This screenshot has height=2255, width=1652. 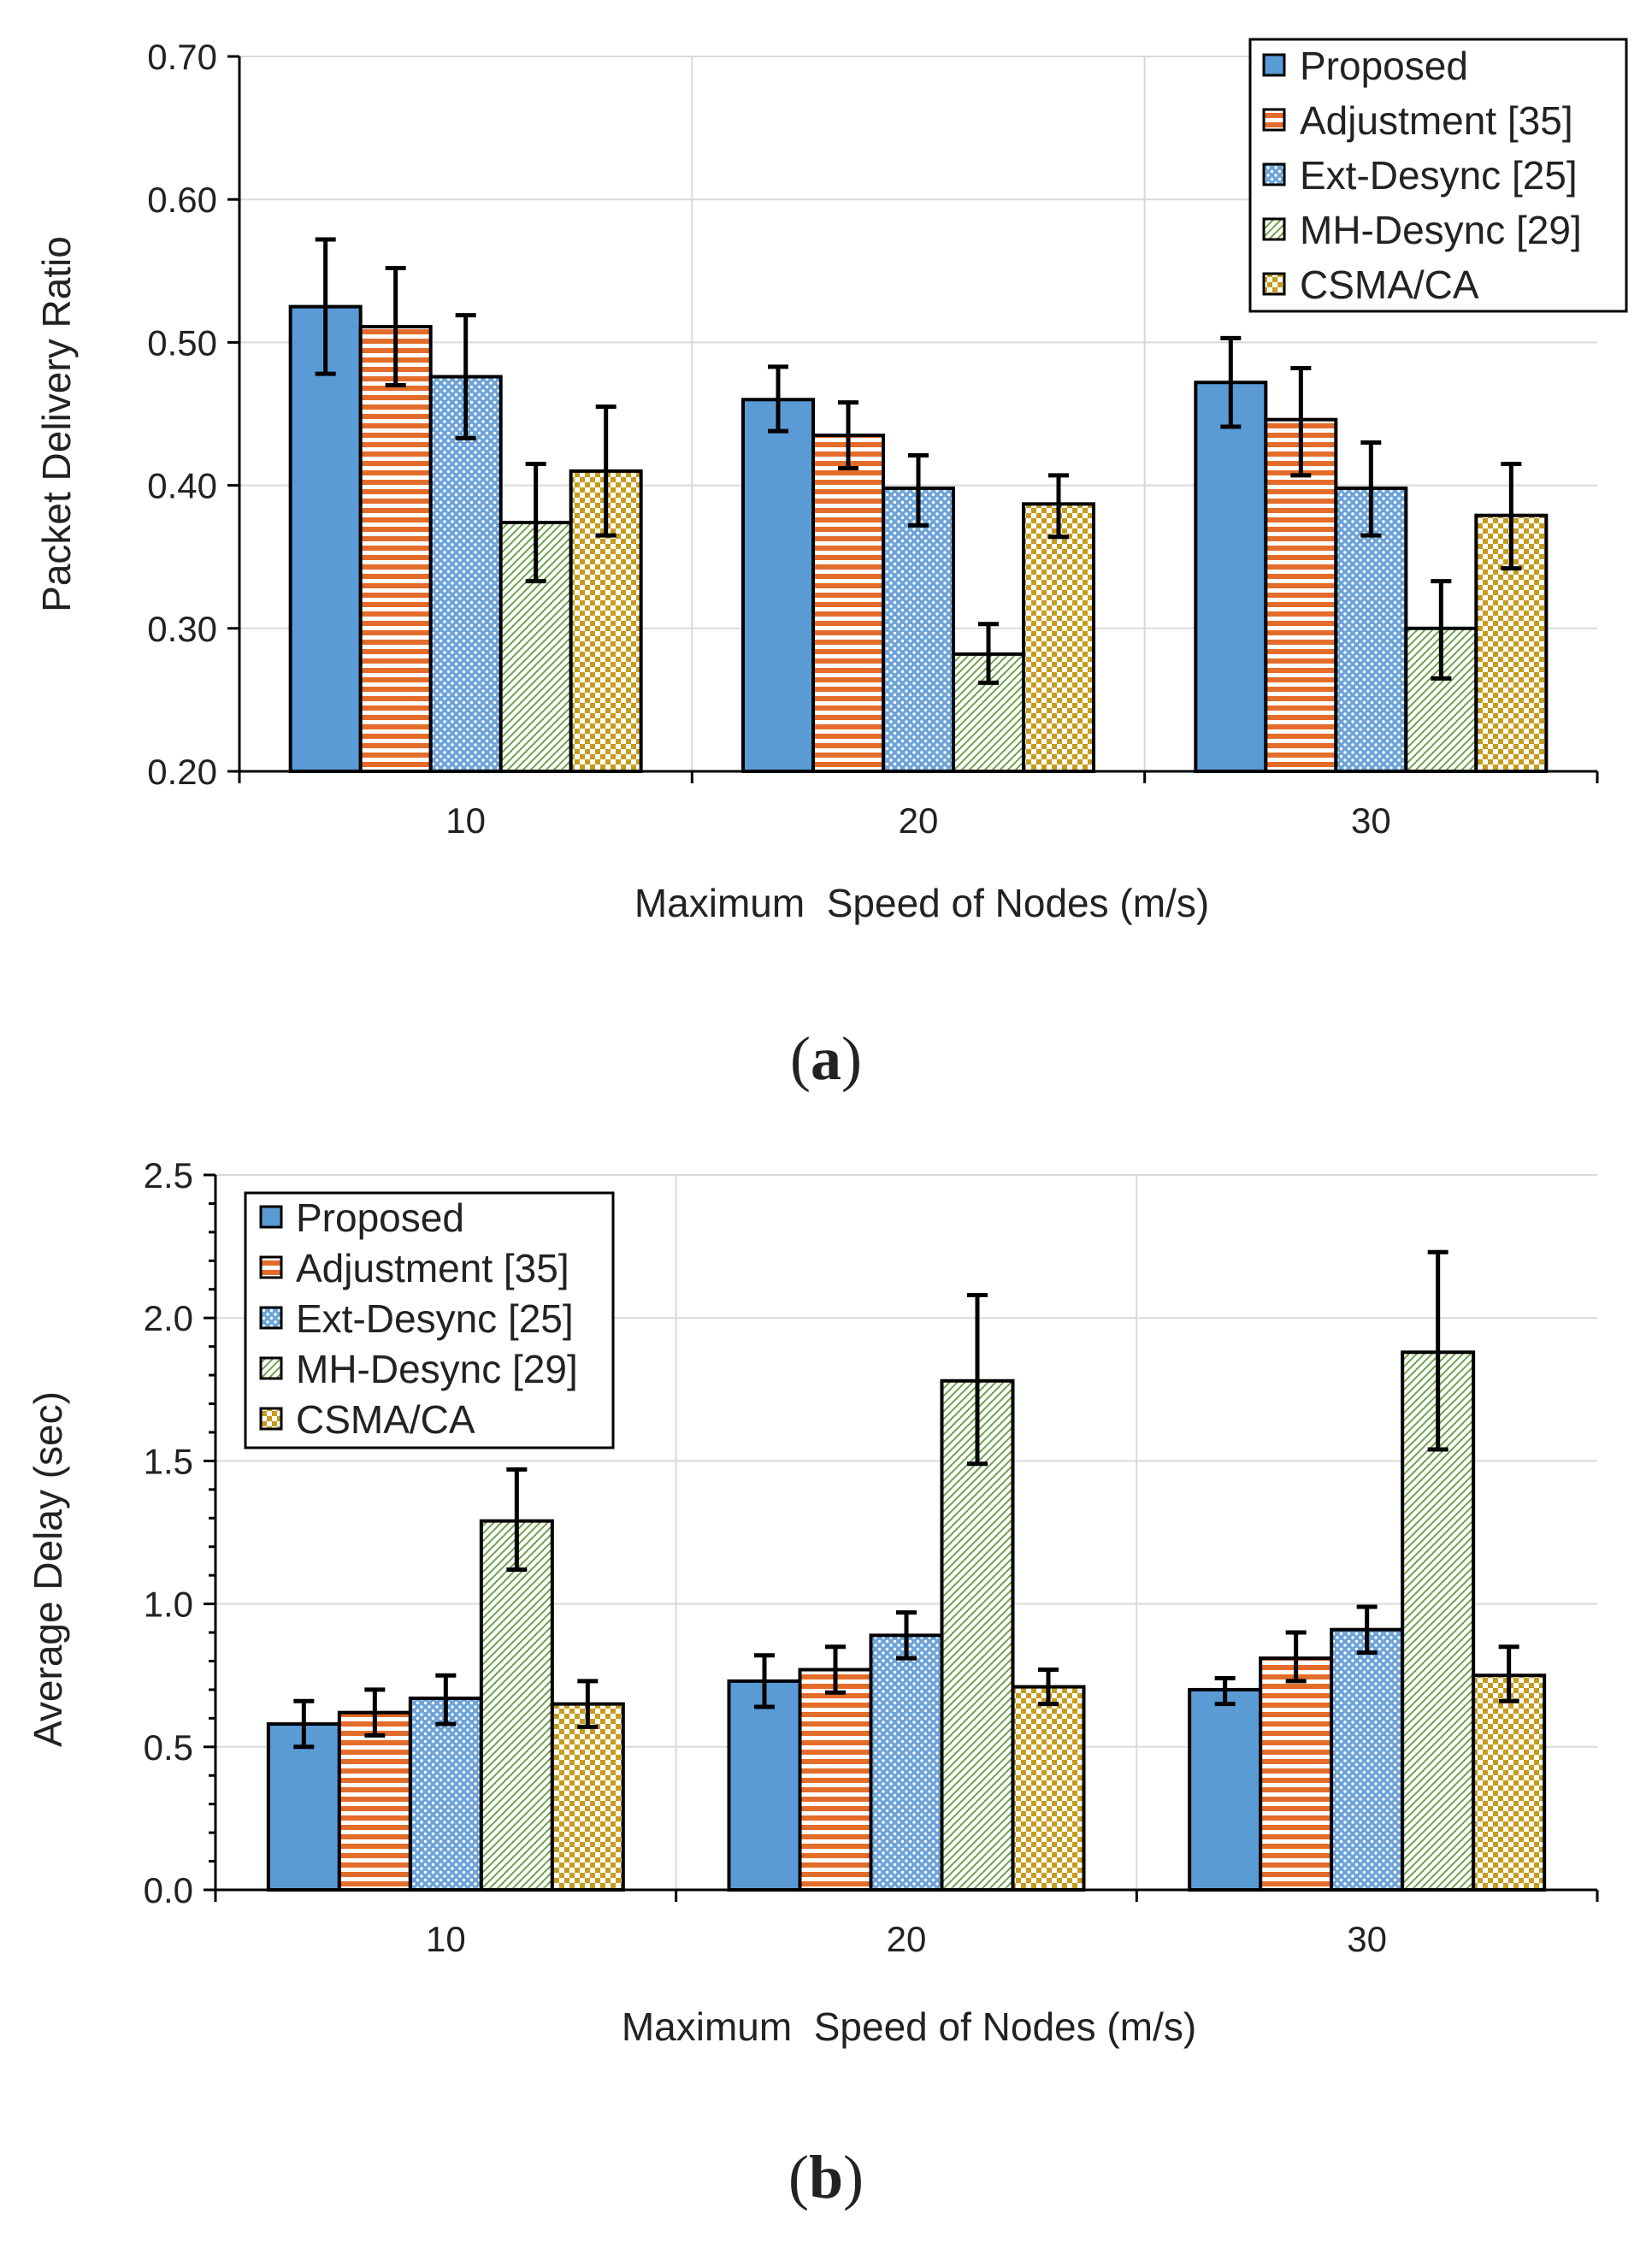 What do you see at coordinates (435, 1319) in the screenshot?
I see `chart-b-legend-label: Ext-Desync [25]` at bounding box center [435, 1319].